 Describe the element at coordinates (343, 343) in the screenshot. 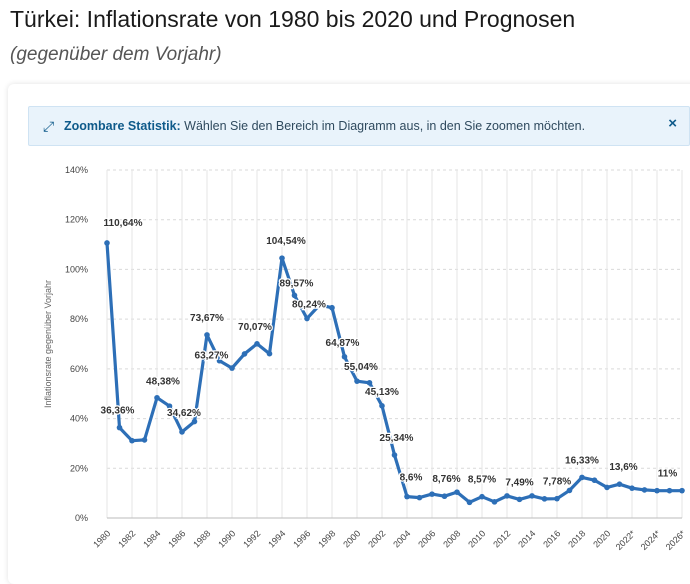

I see `data-label: 64,87%` at that location.